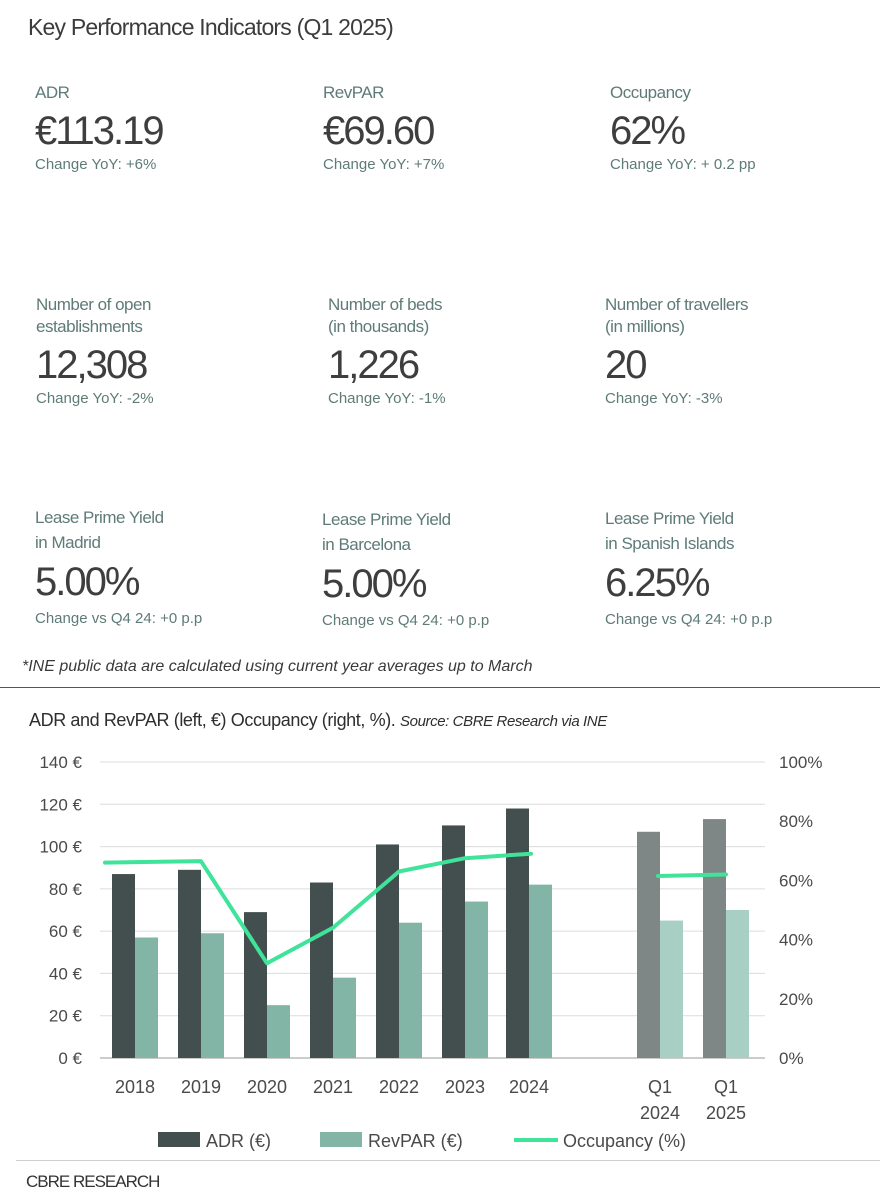  What do you see at coordinates (692, 875) in the screenshot?
I see `occupancy-line` at bounding box center [692, 875].